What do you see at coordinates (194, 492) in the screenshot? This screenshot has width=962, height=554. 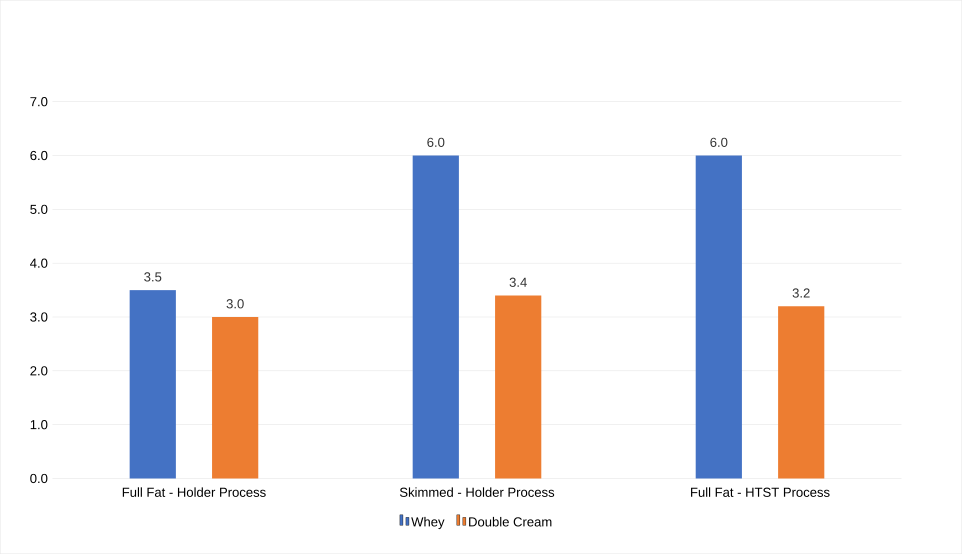 I see `x-tick-label: Full Fat - Holder Process` at bounding box center [194, 492].